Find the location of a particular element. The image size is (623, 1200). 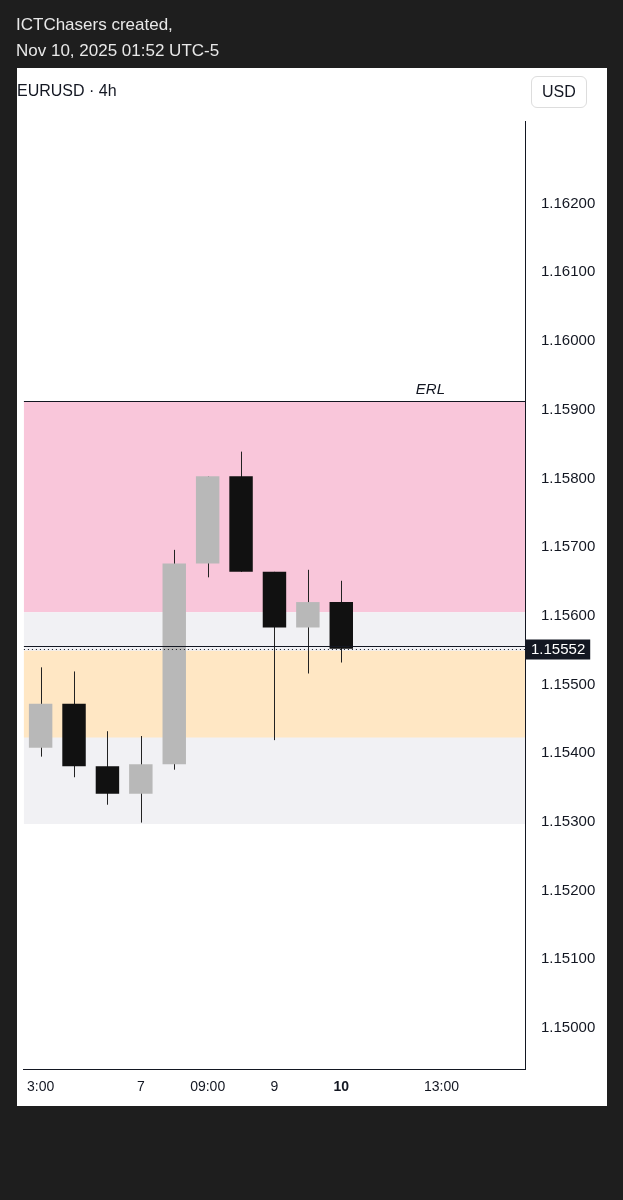

x-tick-label: 13:00 is located at coordinates (441, 1086).